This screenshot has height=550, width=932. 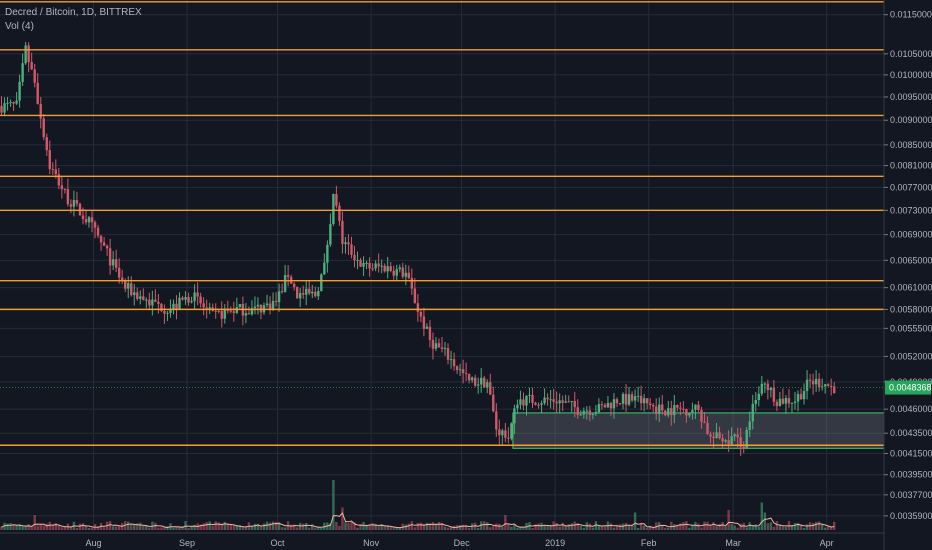 What do you see at coordinates (94, 543) in the screenshot?
I see `time-tick-label: Aug` at bounding box center [94, 543].